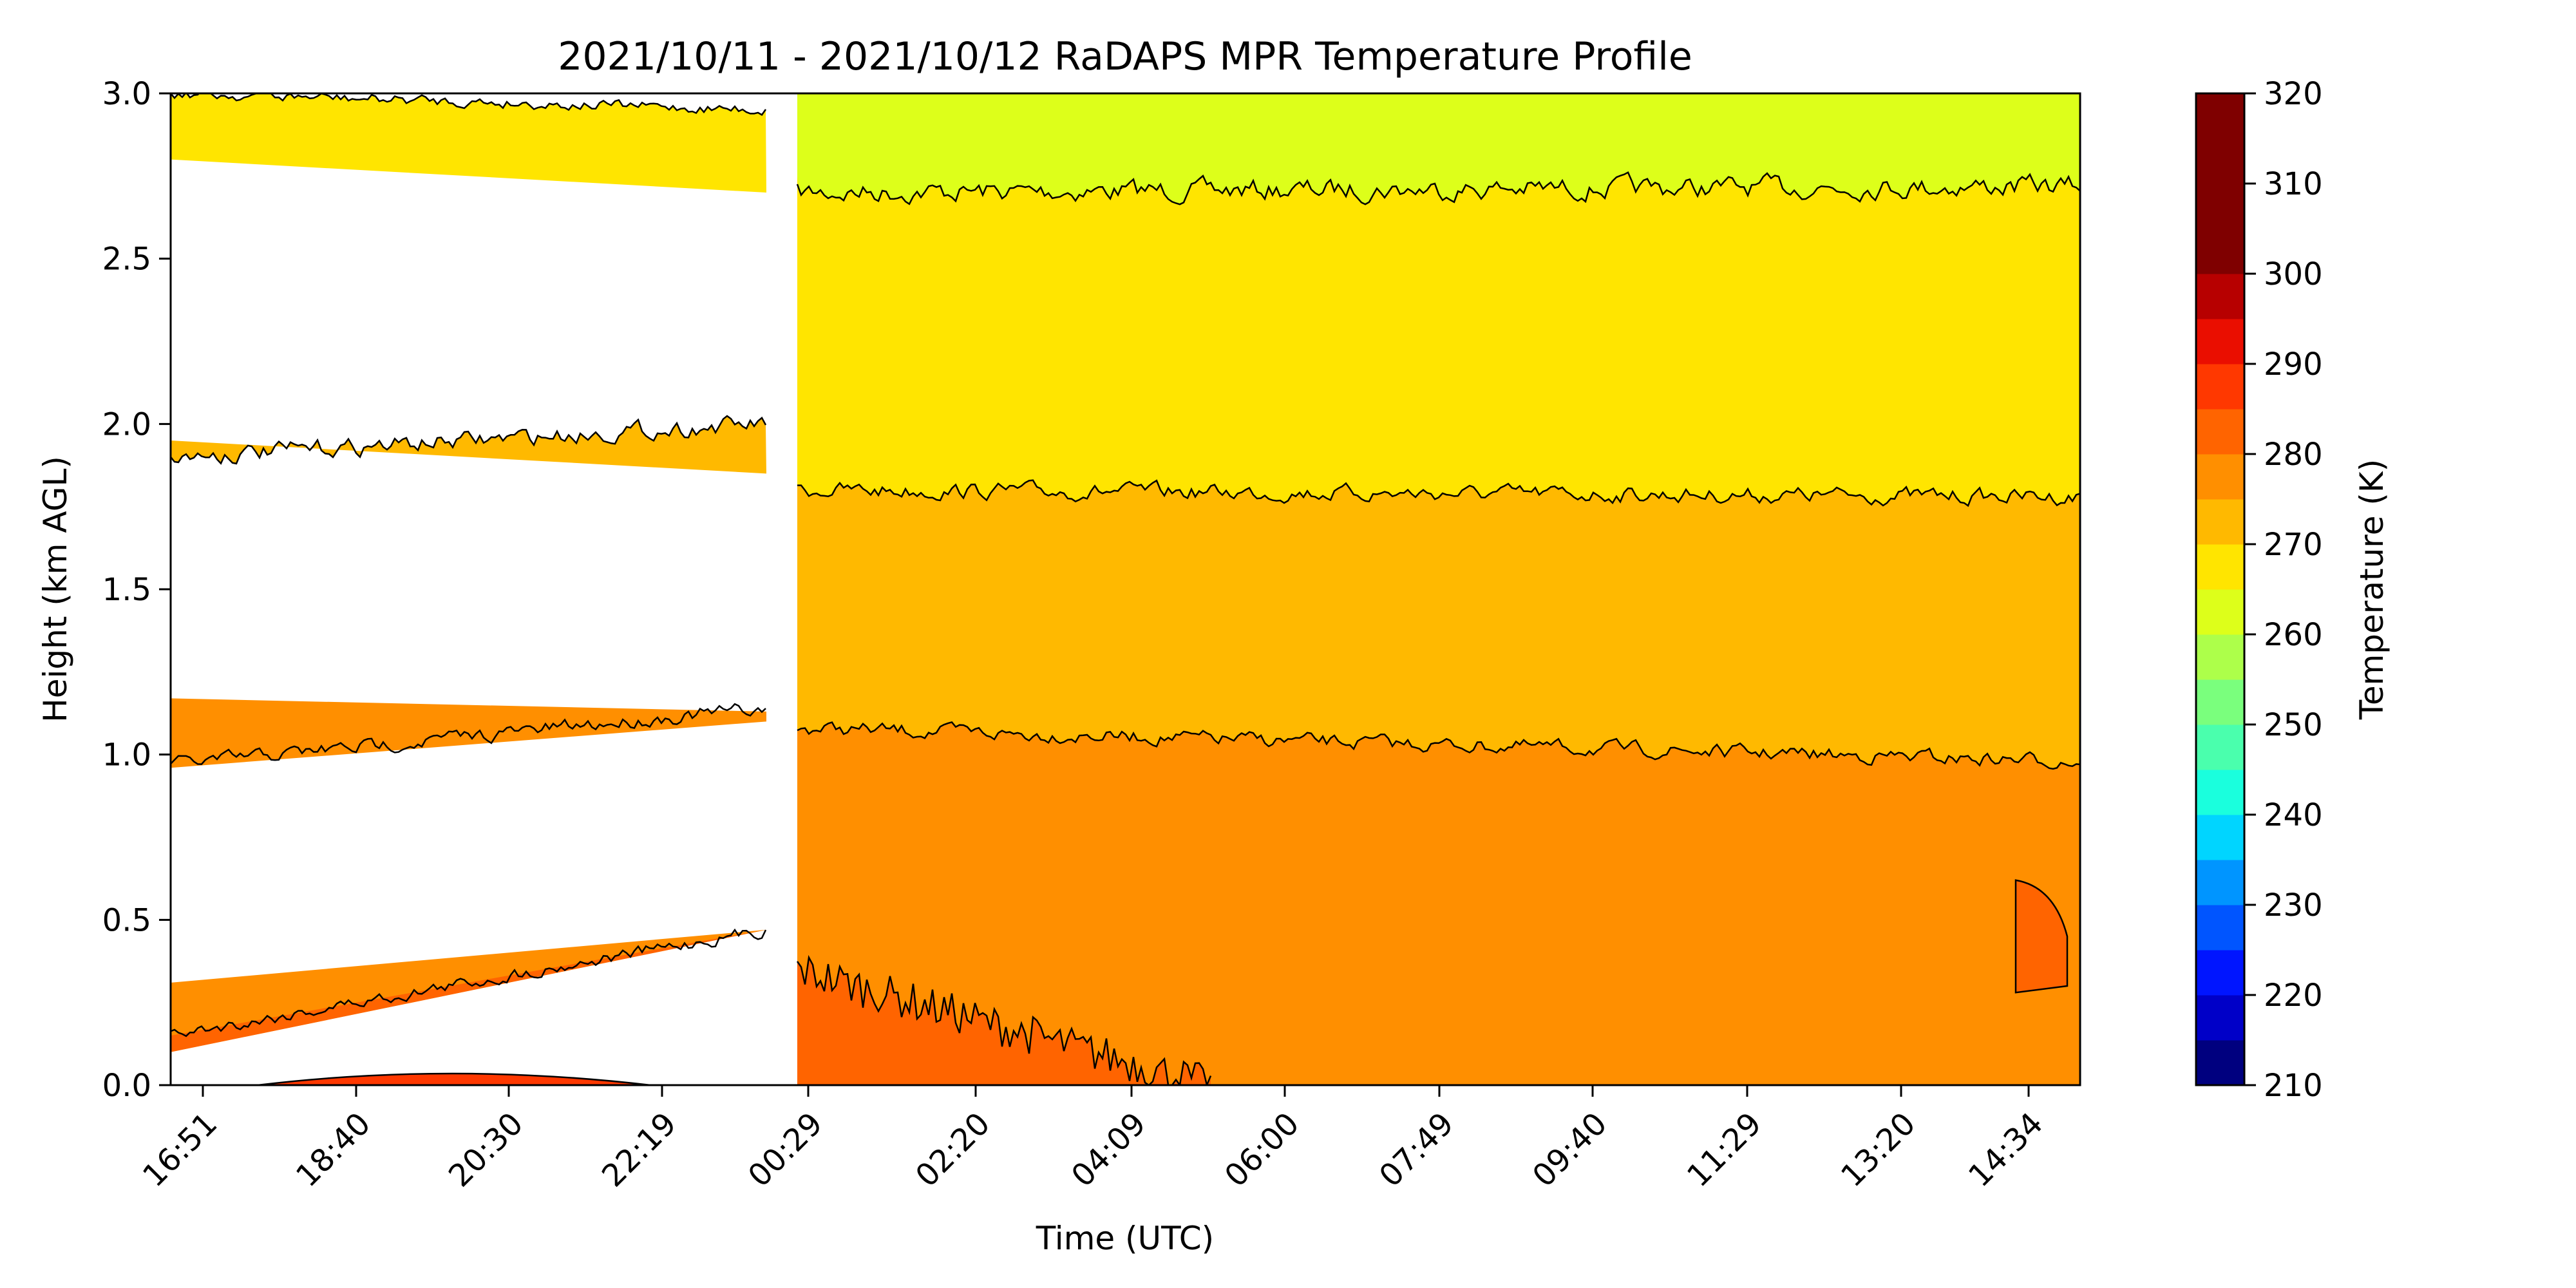 The image size is (2576, 1288). What do you see at coordinates (2293, 545) in the screenshot?
I see `colorbar-tick-label: 270` at bounding box center [2293, 545].